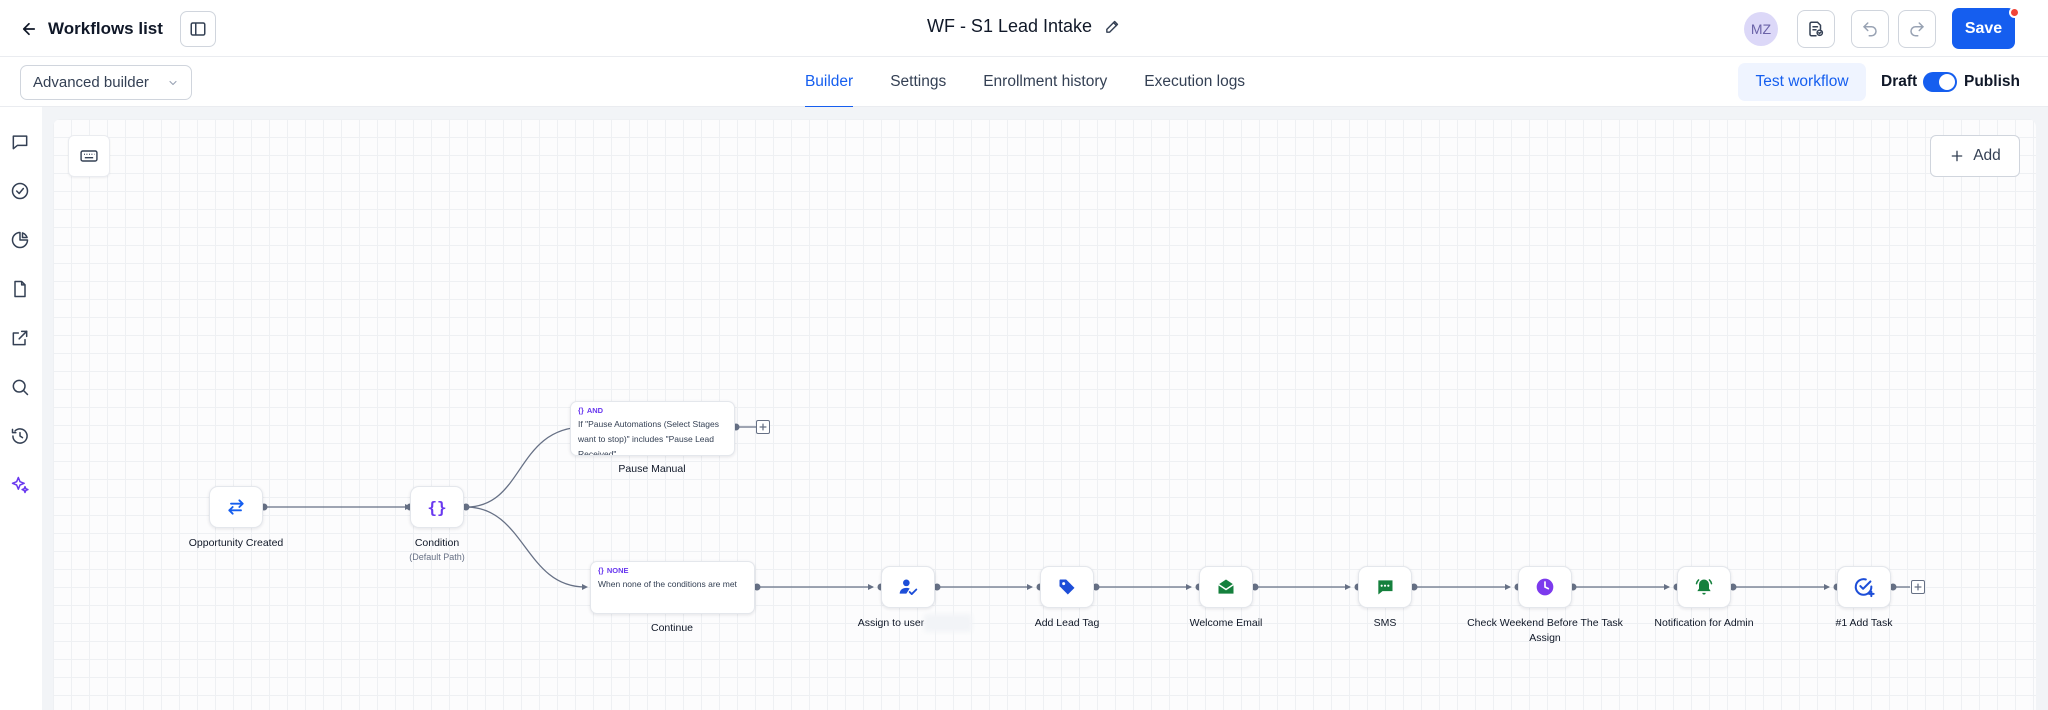 The image size is (2048, 710). Describe the element at coordinates (91, 82) in the screenshot. I see `builder-mode-value: Advanced builder` at that location.